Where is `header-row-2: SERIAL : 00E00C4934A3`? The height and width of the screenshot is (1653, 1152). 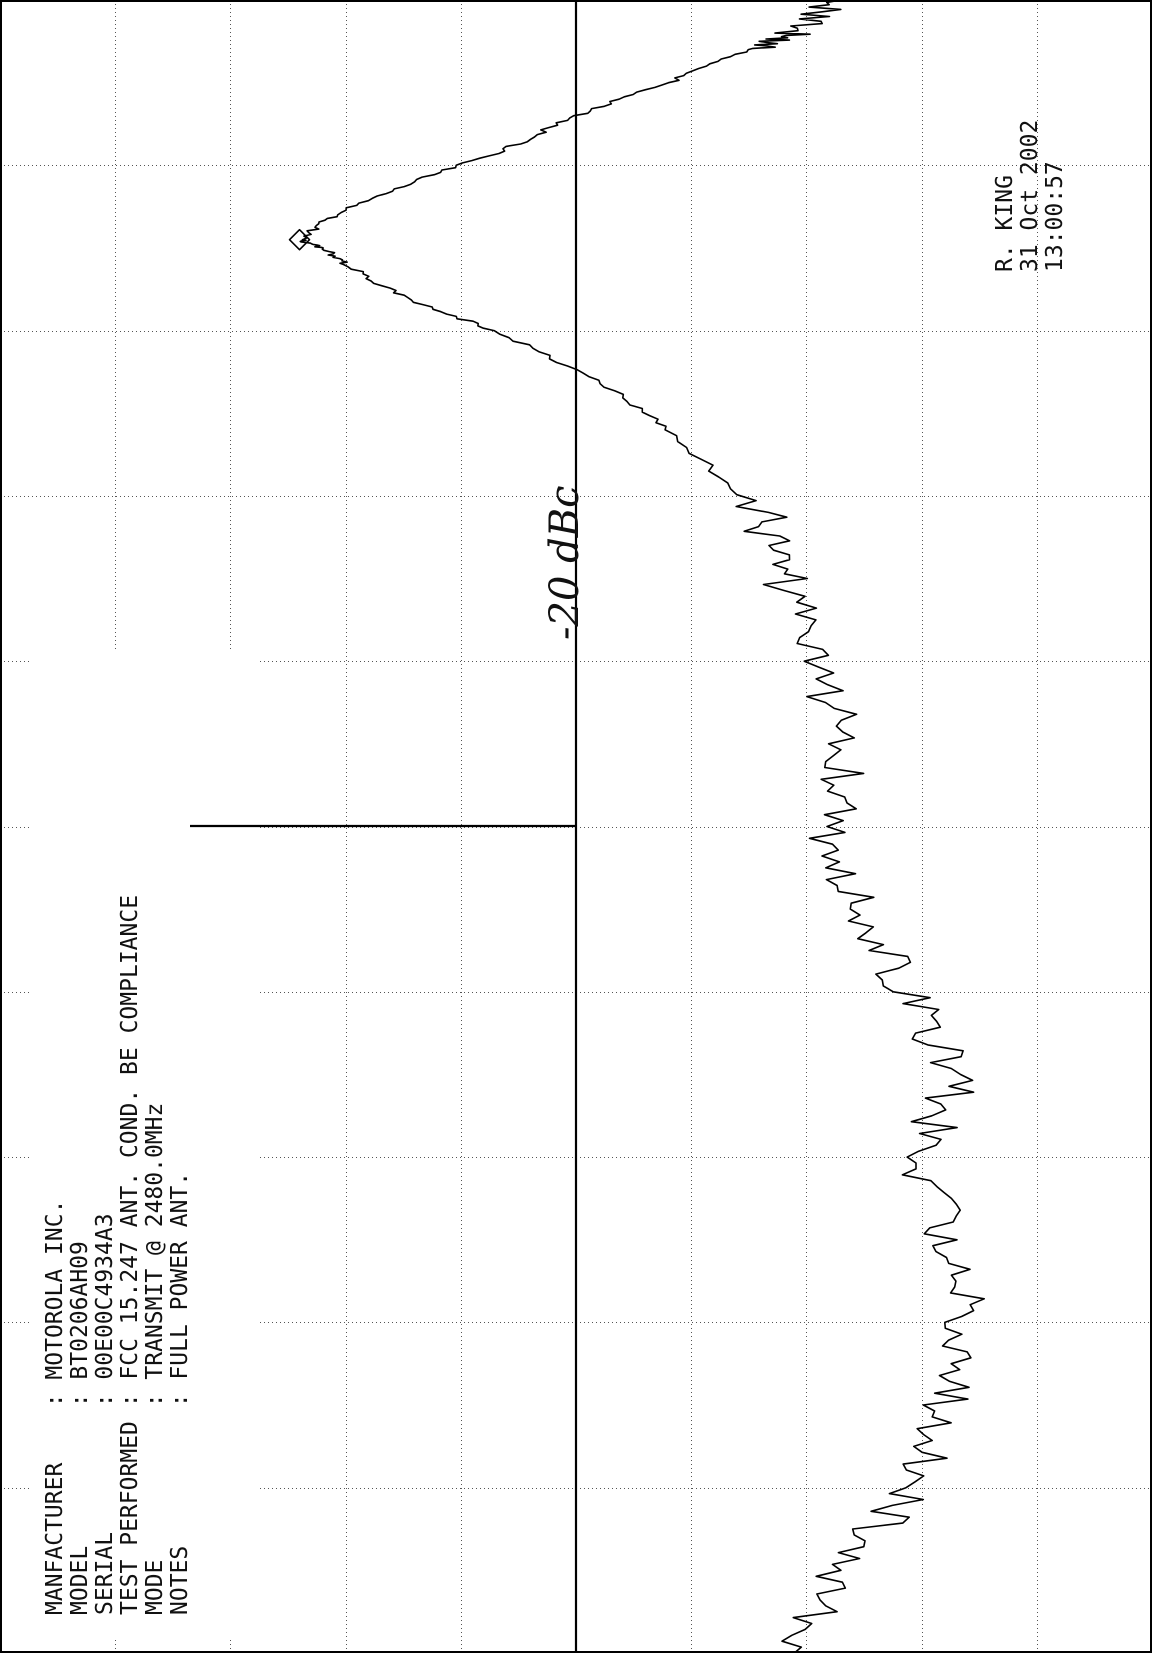 header-row-2: SERIAL : 00E00C4934A3 is located at coordinates (105, 1414).